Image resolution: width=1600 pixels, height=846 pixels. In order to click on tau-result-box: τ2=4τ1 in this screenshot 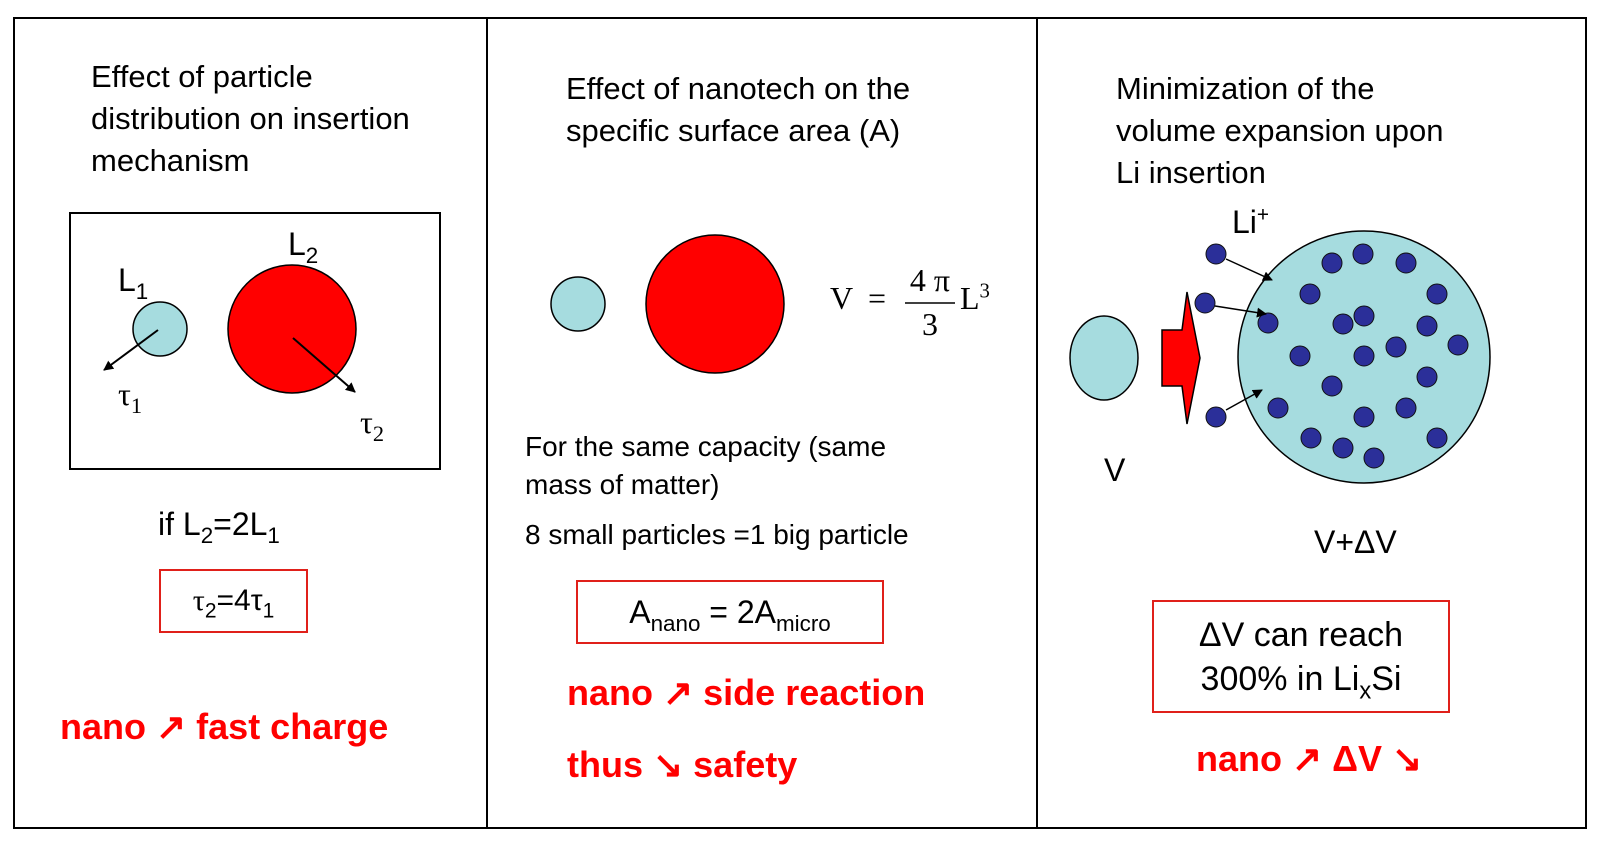, I will do `click(233, 601)`.